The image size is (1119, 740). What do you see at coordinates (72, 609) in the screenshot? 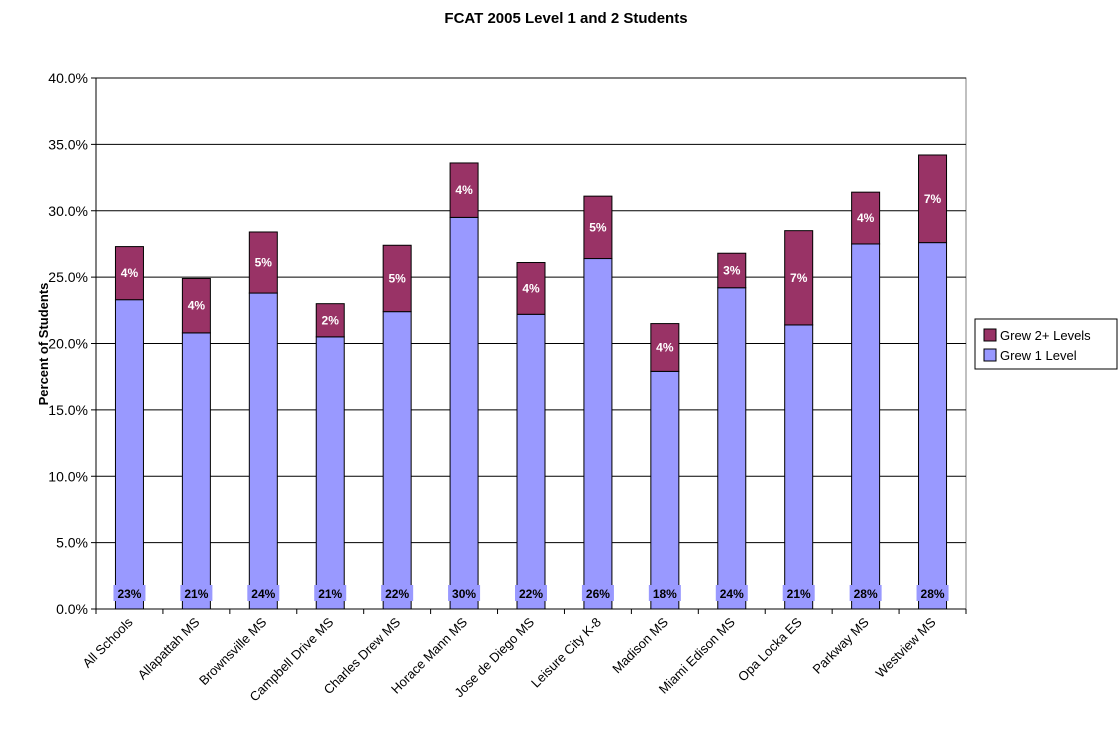
I see `y-tick-label: 0.0%` at bounding box center [72, 609].